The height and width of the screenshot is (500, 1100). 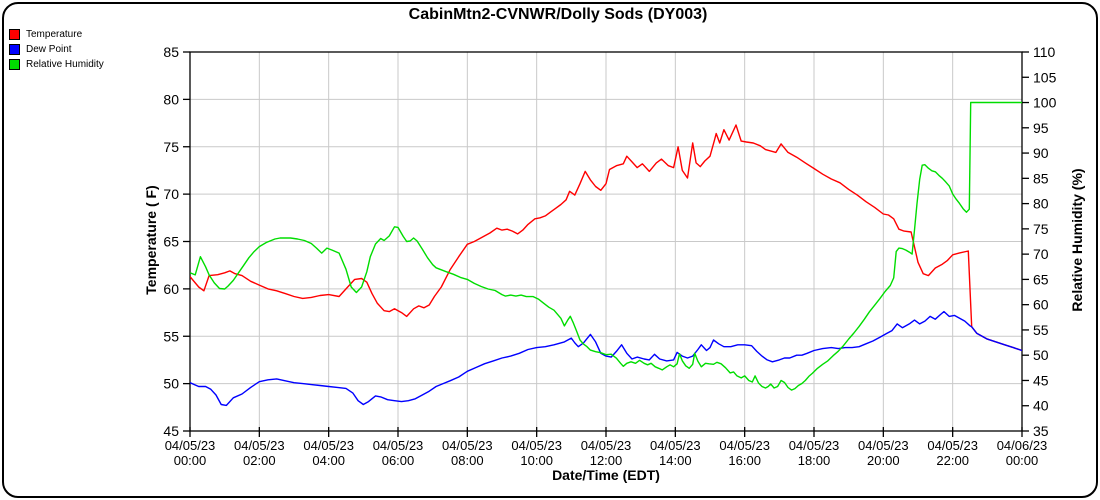 I want to click on legend: Temperature Dew Point Relative Humidity, so click(x=56, y=49).